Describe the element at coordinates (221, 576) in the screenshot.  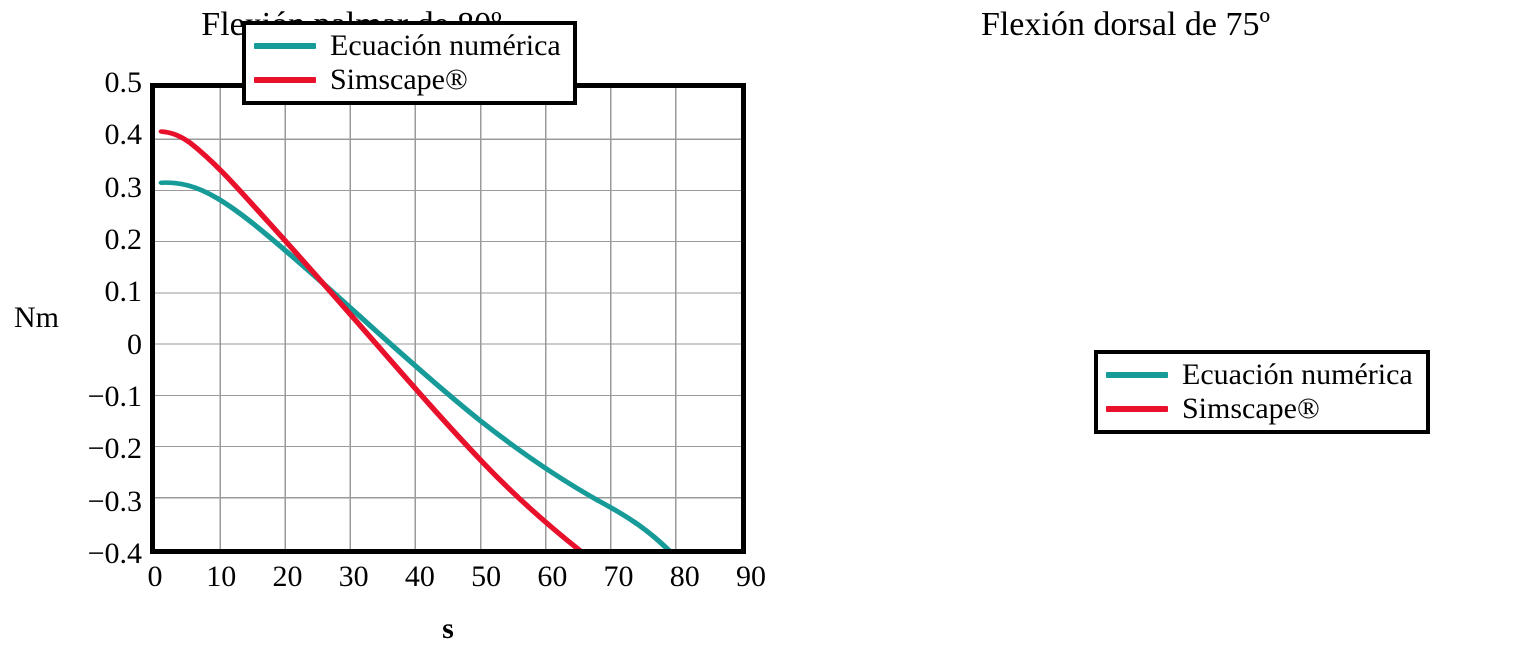
I see `x-tick-label: 10` at that location.